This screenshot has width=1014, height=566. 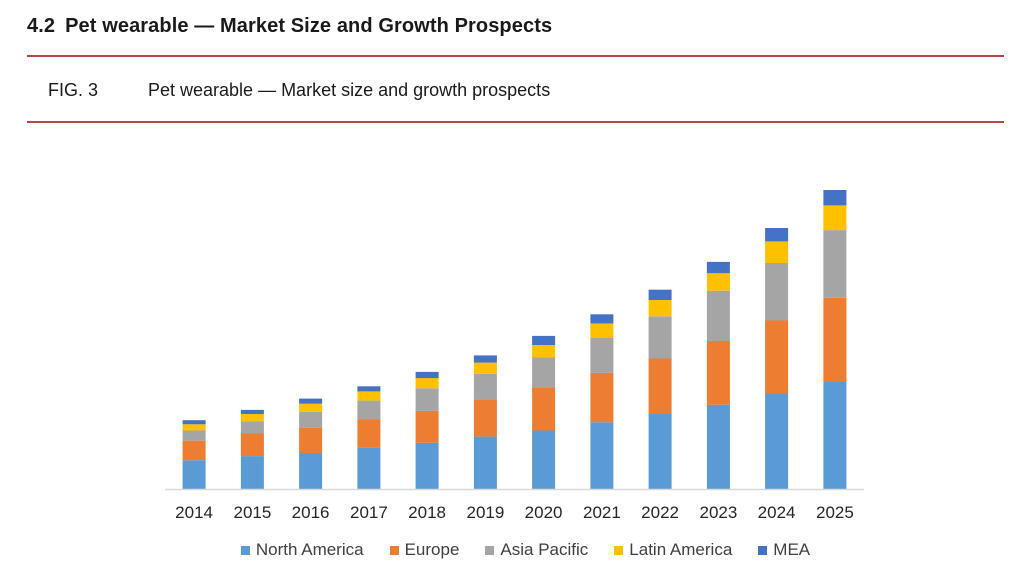 I want to click on bar-segment-north-america-2017, so click(x=369, y=468).